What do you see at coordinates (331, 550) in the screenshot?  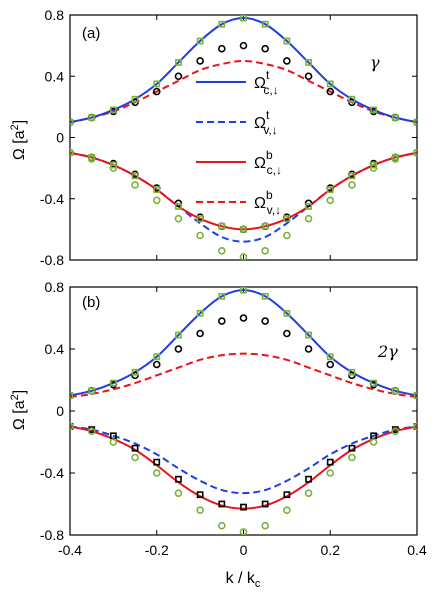 I see `x-tick-label-b: 0.2` at bounding box center [331, 550].